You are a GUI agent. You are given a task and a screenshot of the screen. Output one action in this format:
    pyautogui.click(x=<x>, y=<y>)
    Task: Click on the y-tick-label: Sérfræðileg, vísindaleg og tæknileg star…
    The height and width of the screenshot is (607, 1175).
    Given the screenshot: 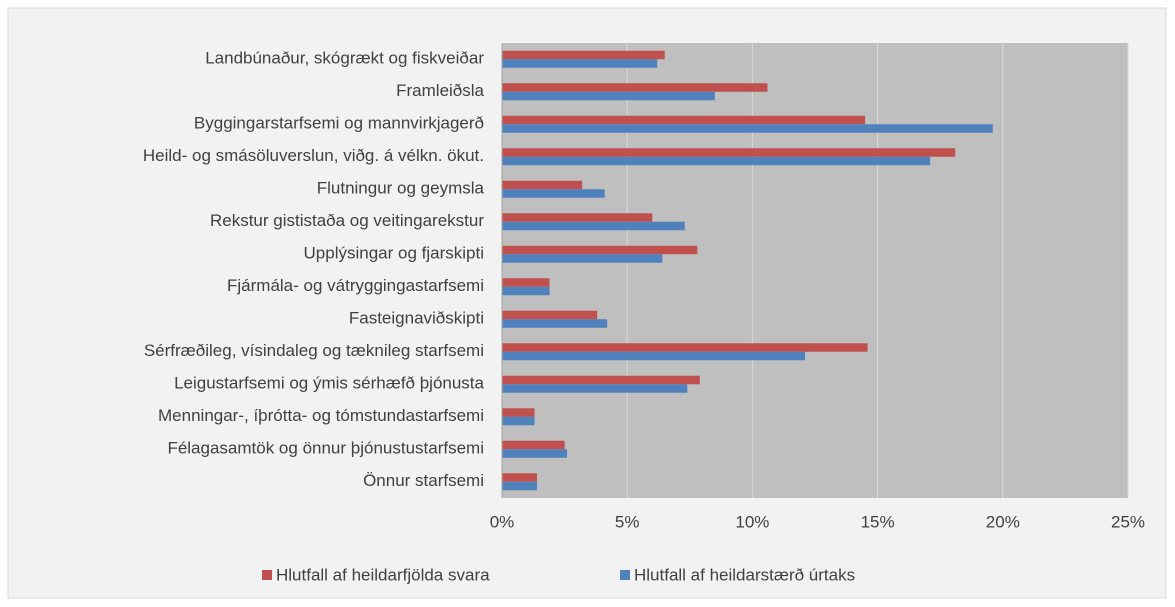 What is the action you would take?
    pyautogui.click(x=314, y=350)
    